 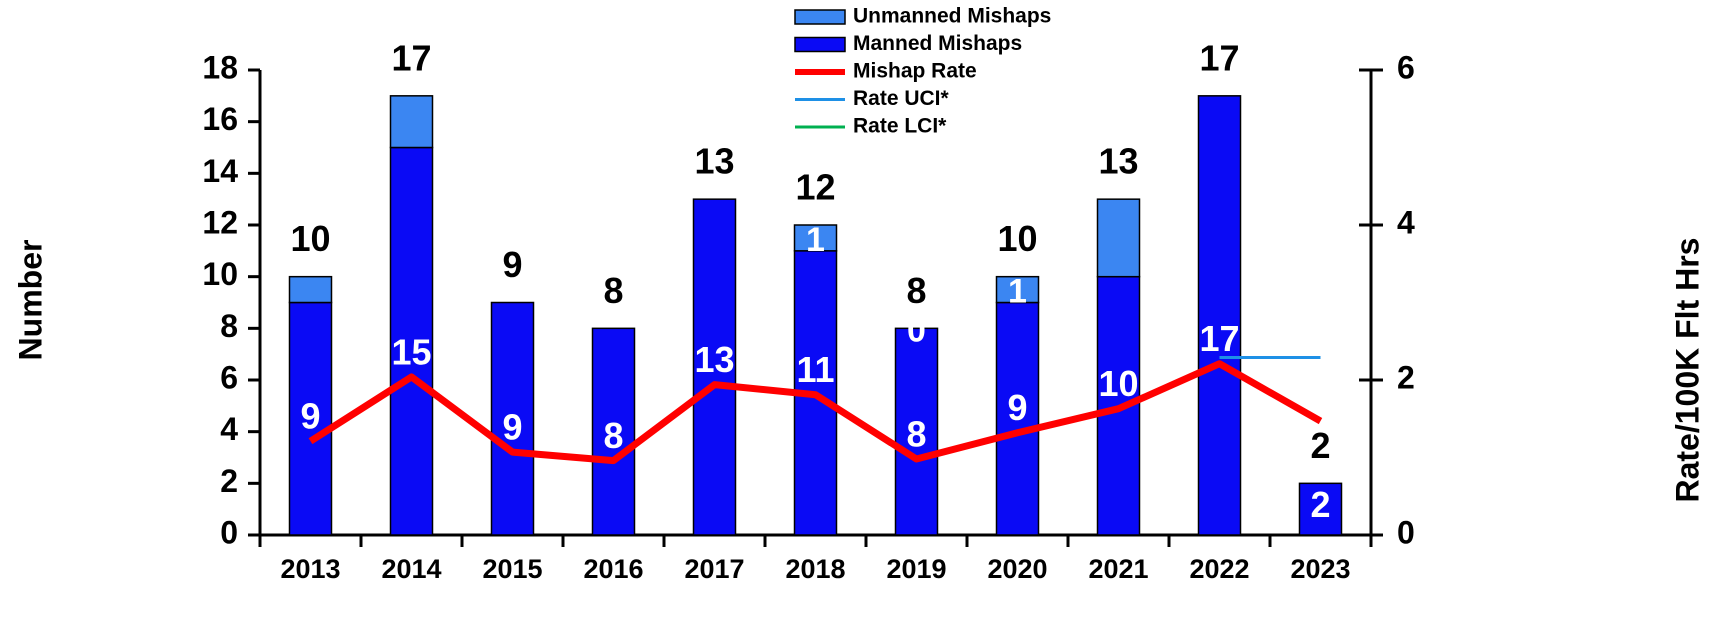 I want to click on total-label: 2, so click(x=1320, y=445).